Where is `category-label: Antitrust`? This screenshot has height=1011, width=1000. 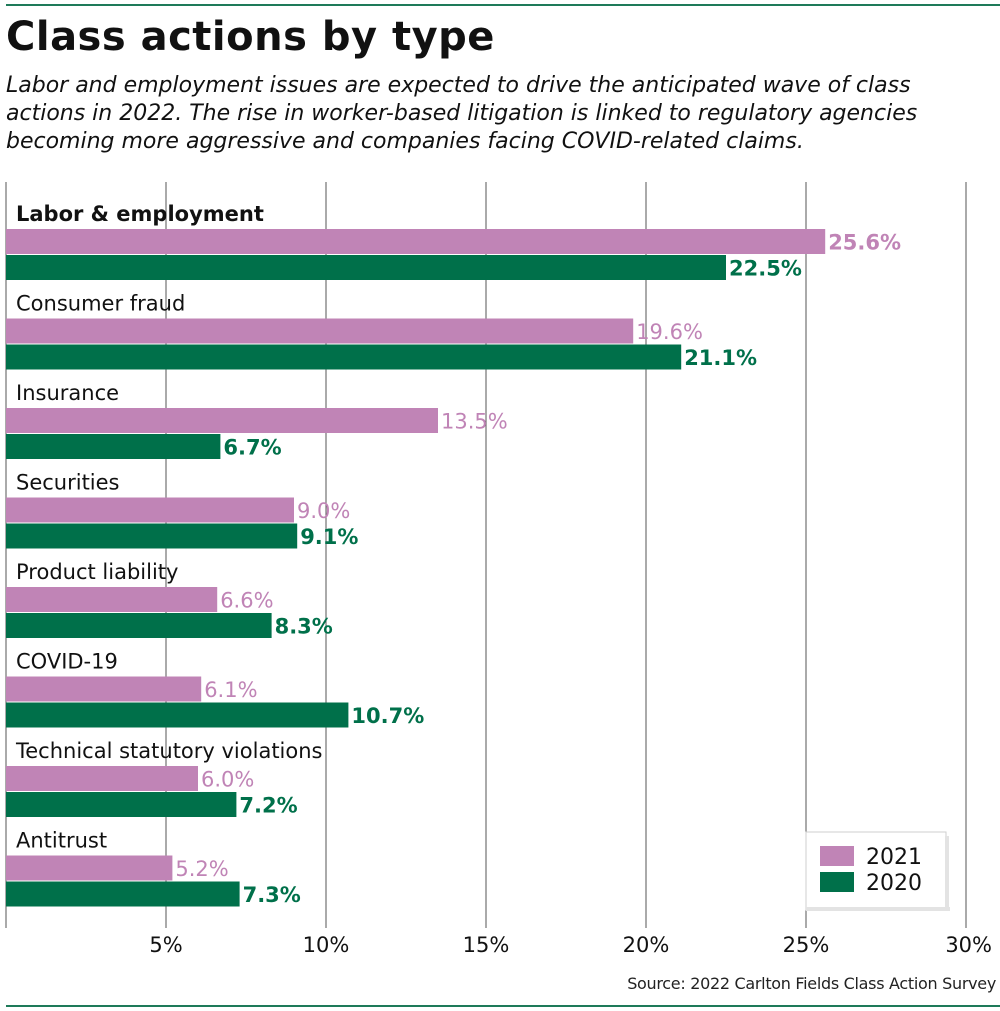 category-label: Antitrust is located at coordinates (61, 841).